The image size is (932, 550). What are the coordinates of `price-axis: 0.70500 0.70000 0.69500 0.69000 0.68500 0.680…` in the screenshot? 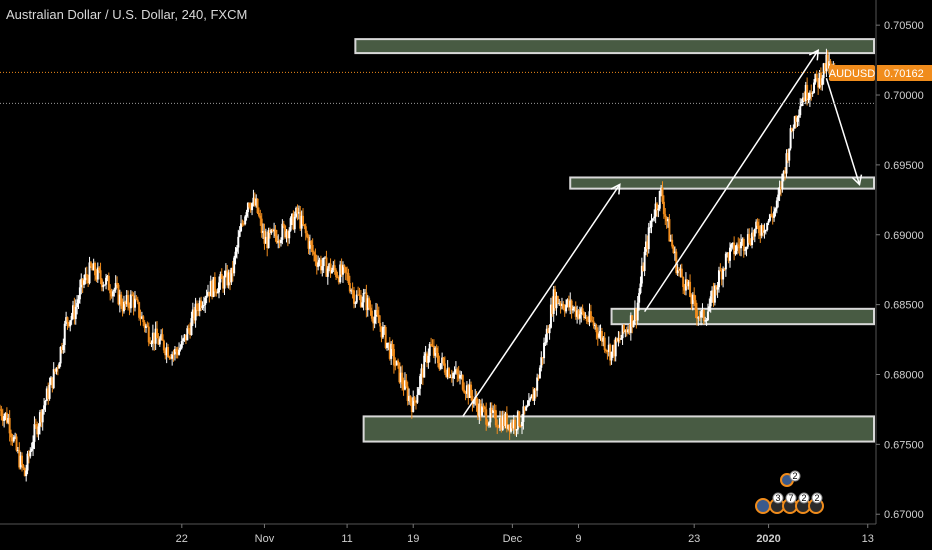 It's located at (899, 262).